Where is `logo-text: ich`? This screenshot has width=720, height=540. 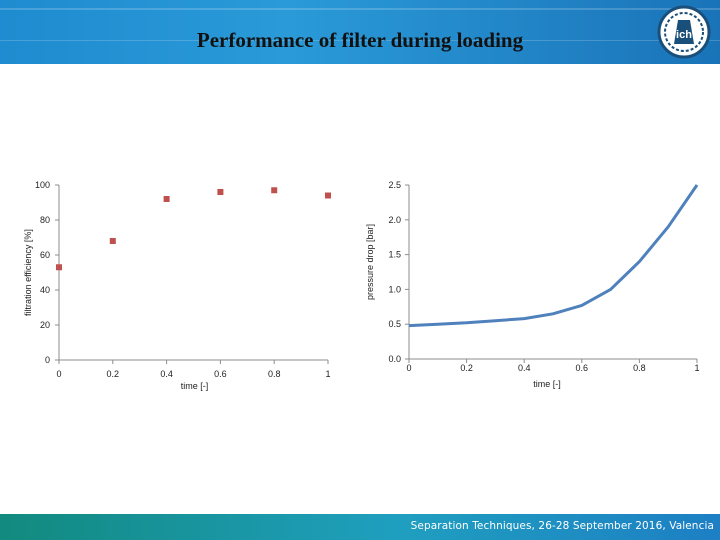
logo-text: ich is located at coordinates (684, 35).